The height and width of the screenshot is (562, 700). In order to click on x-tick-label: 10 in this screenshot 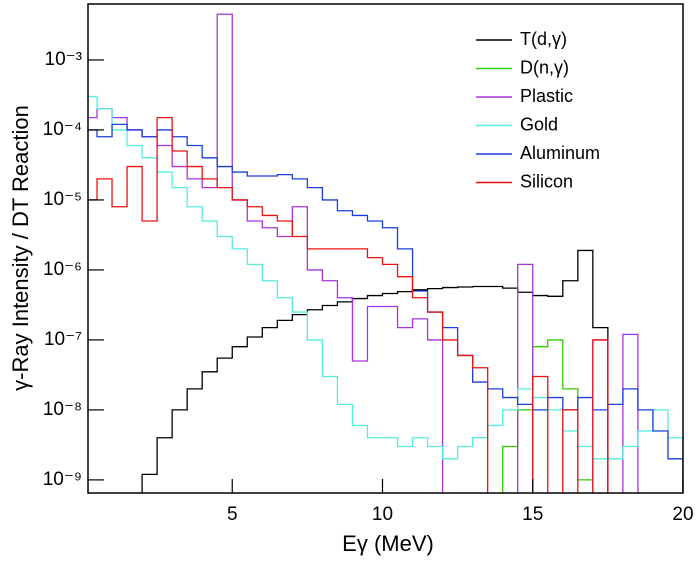, I will do `click(382, 514)`.